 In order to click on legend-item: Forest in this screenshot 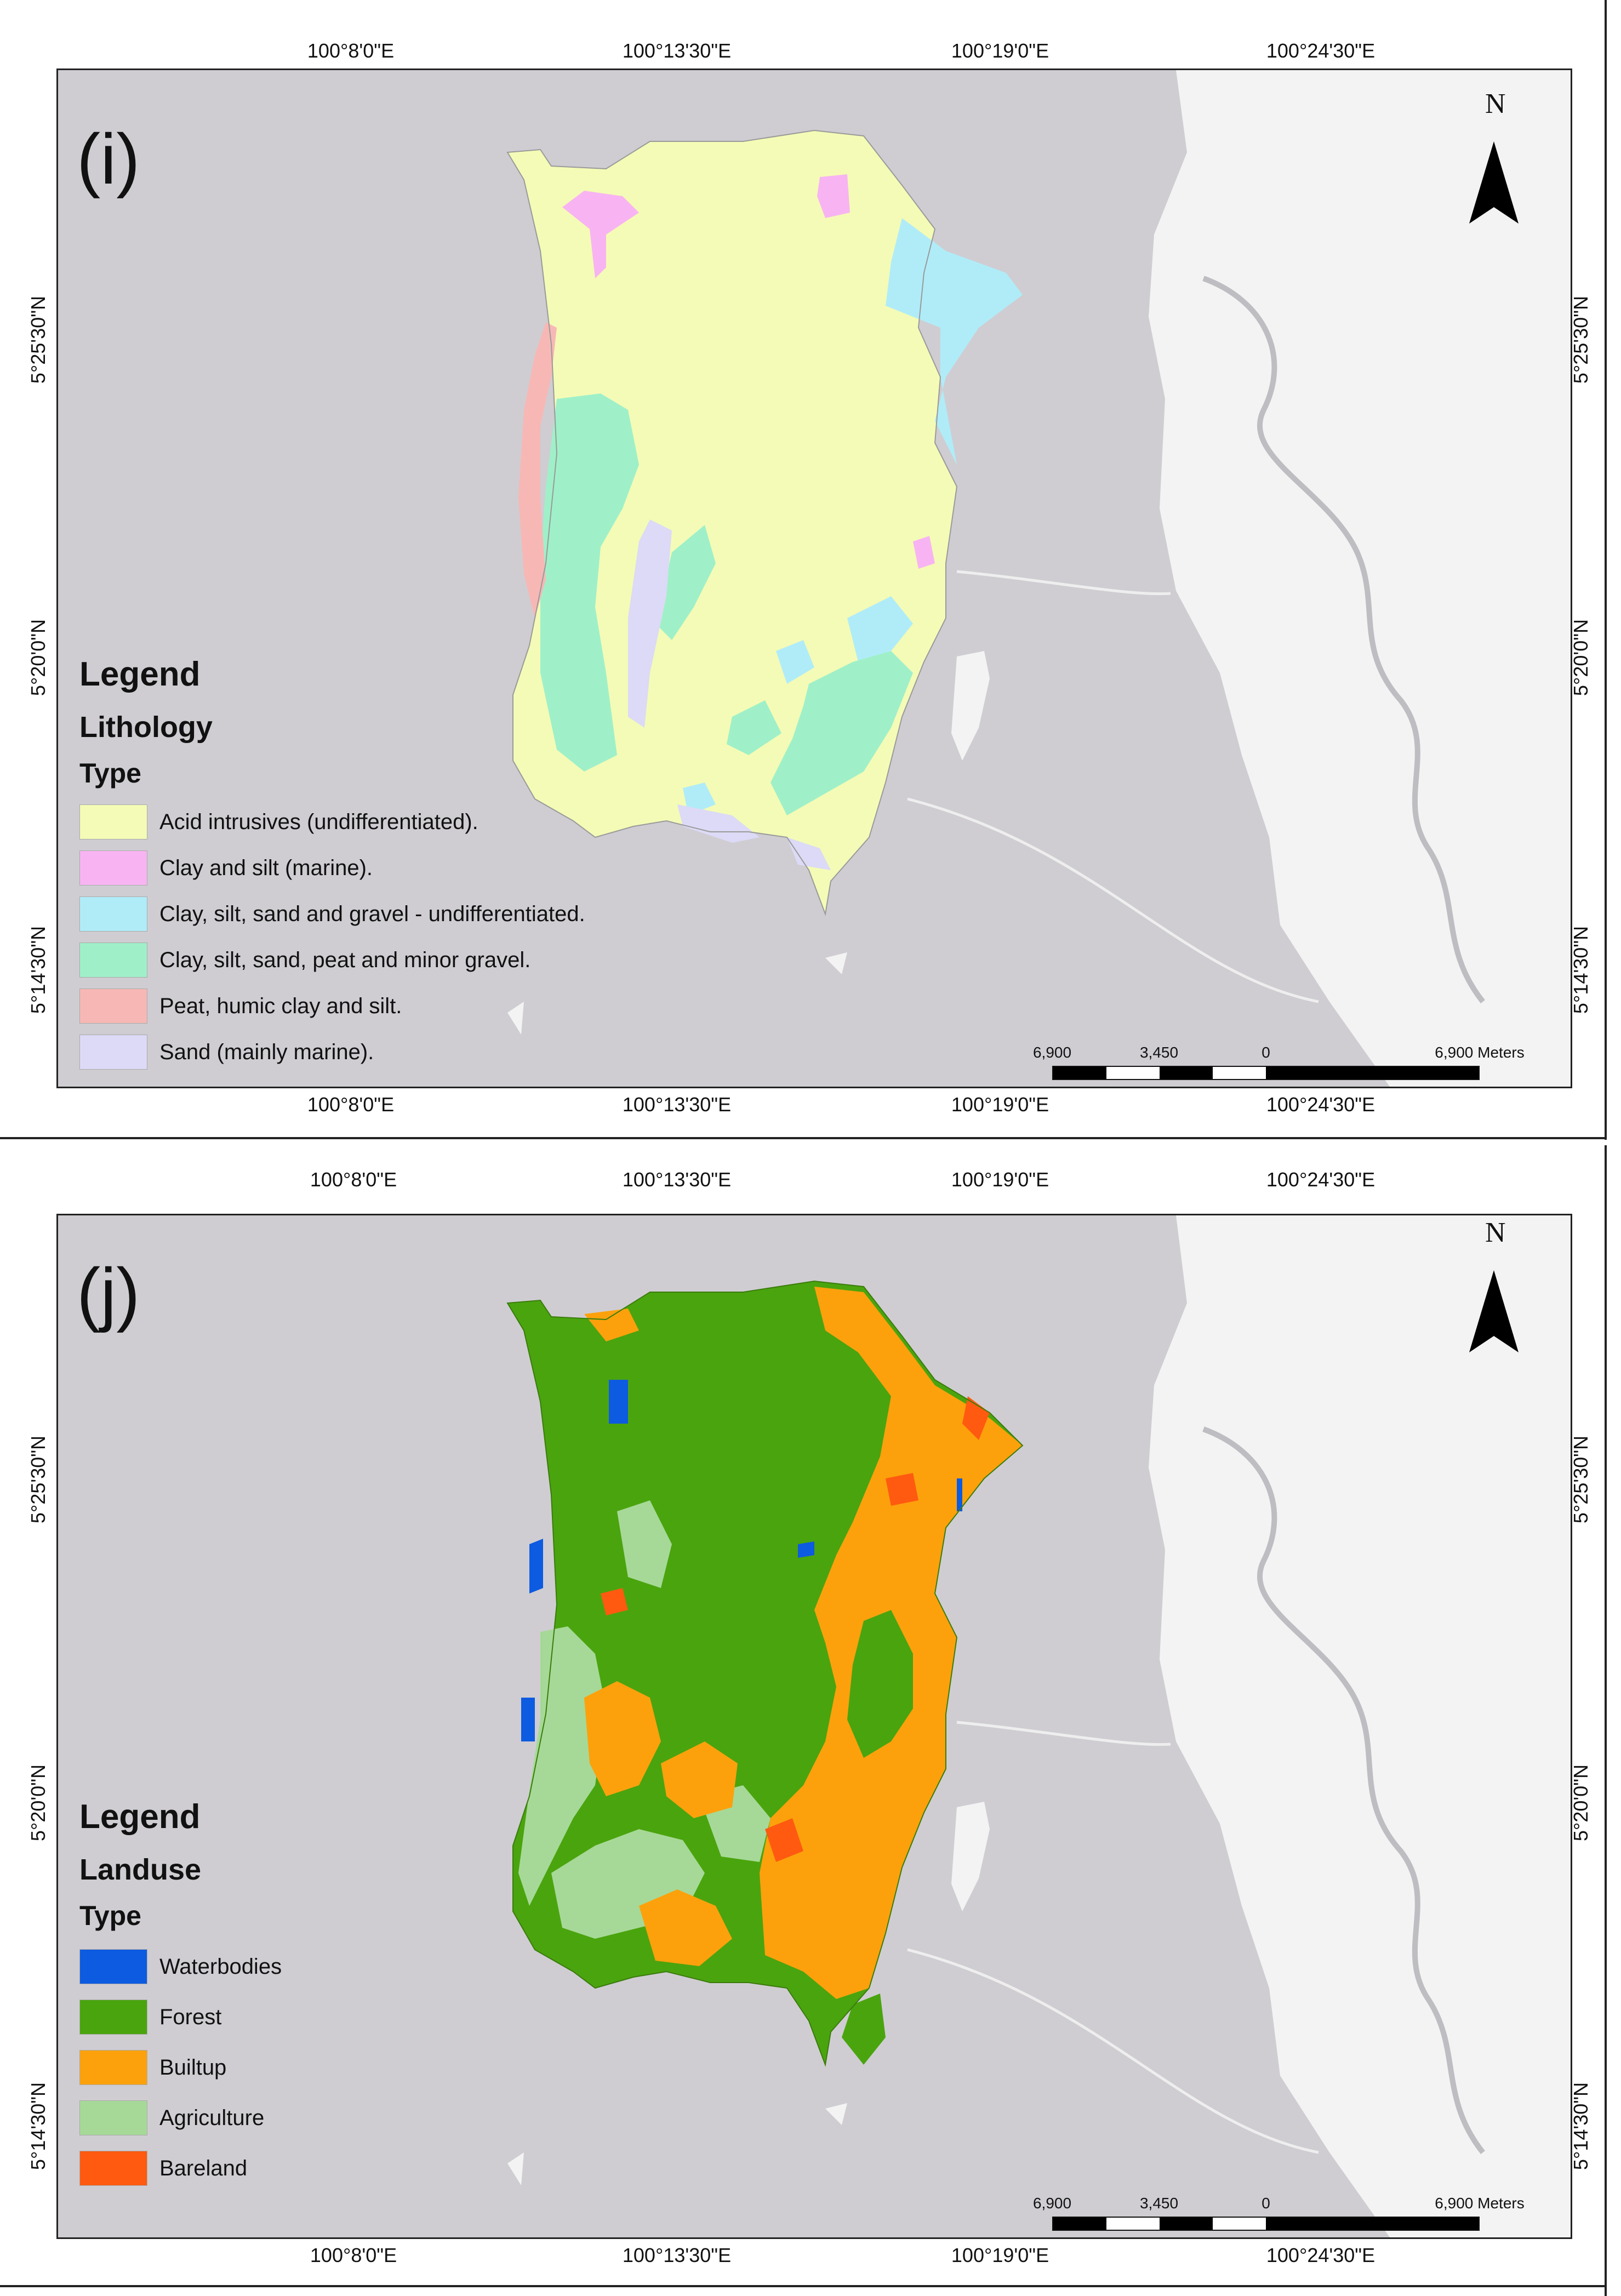, I will do `click(180, 2017)`.